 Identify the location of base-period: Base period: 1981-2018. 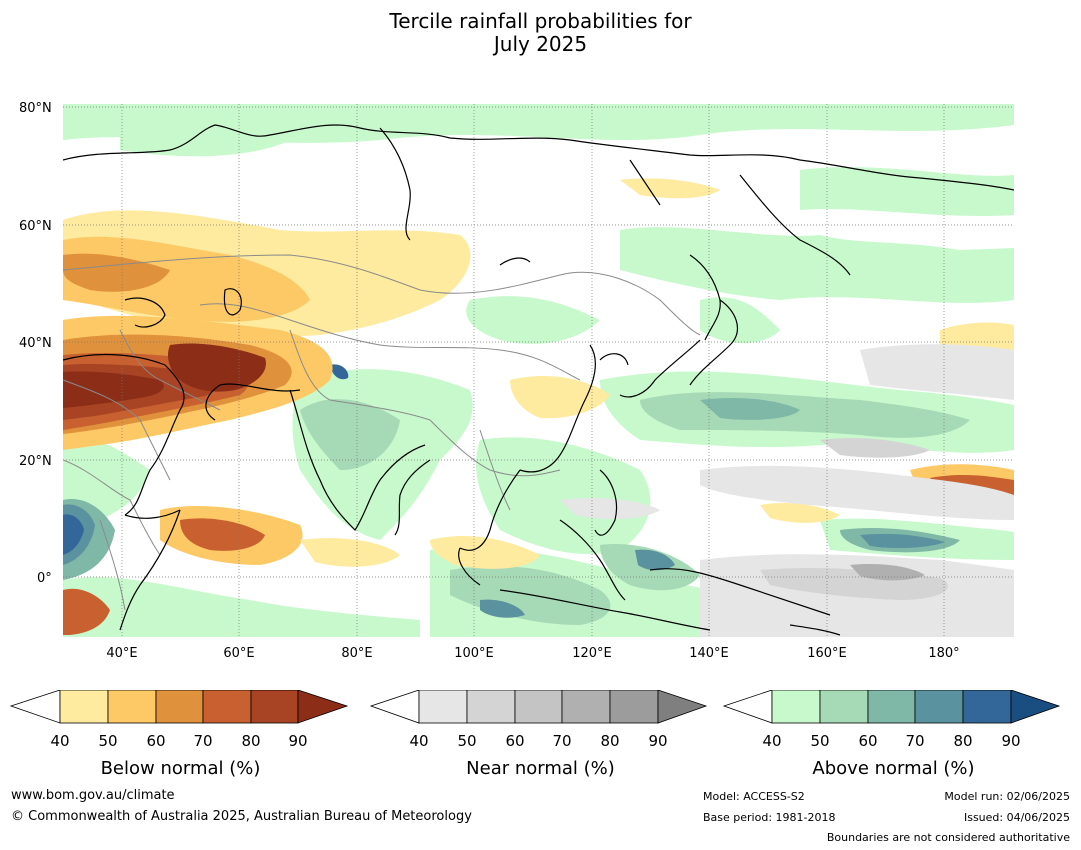
(769, 817).